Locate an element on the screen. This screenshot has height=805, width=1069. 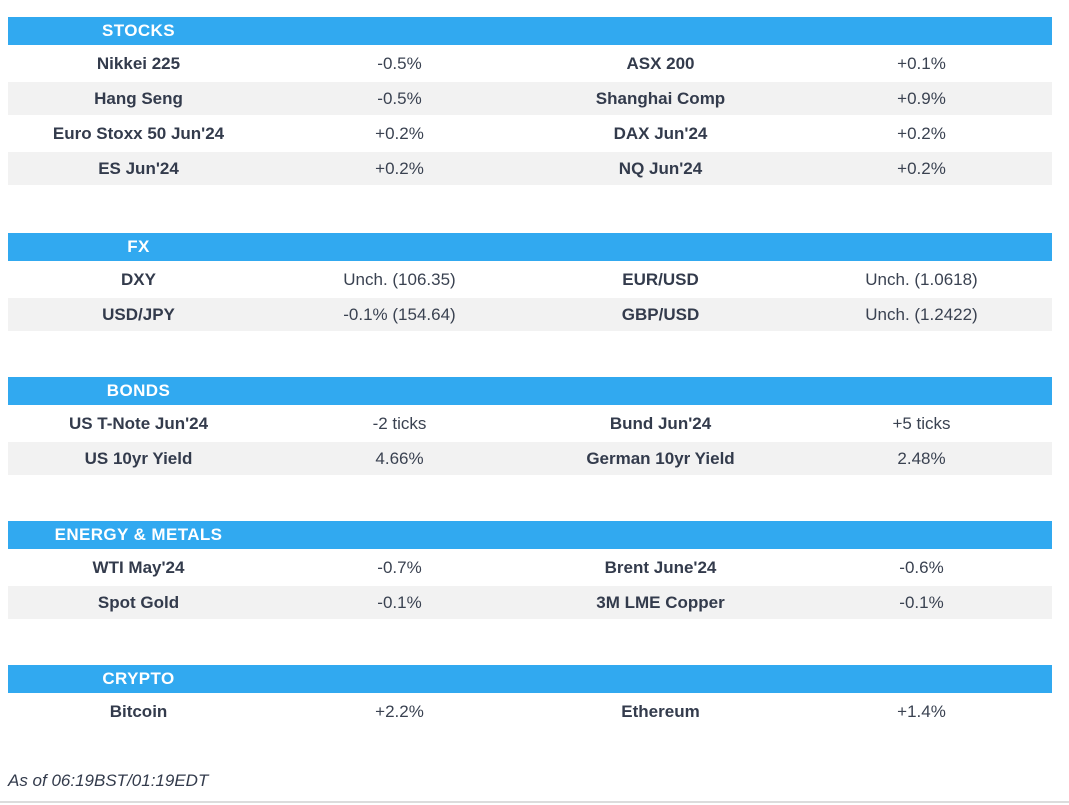
value-nikkei-225: -0.5% is located at coordinates (399, 63).